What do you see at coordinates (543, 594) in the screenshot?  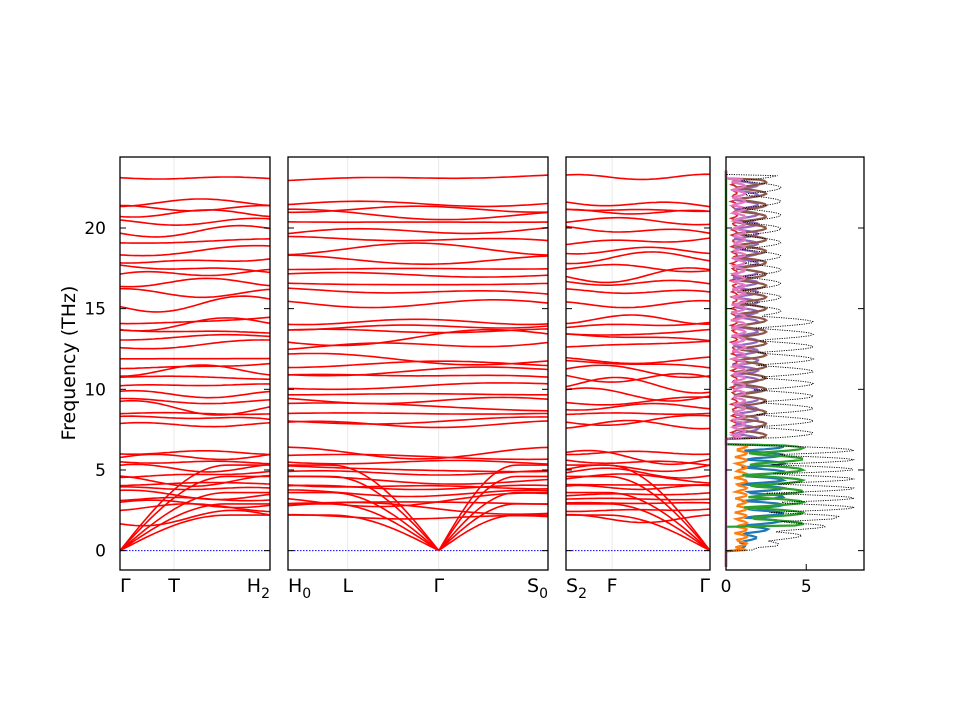 I see `k-point-subscript: 0` at bounding box center [543, 594].